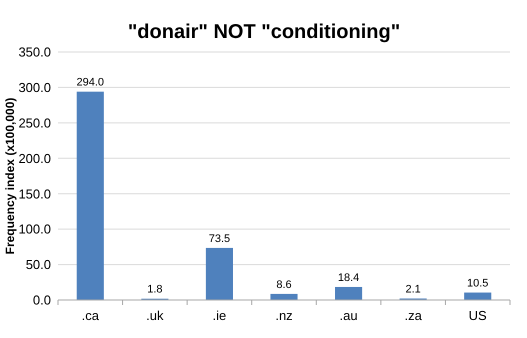 This screenshot has height=338, width=527. I want to click on y-tick-label: 350.0, so click(34, 52).